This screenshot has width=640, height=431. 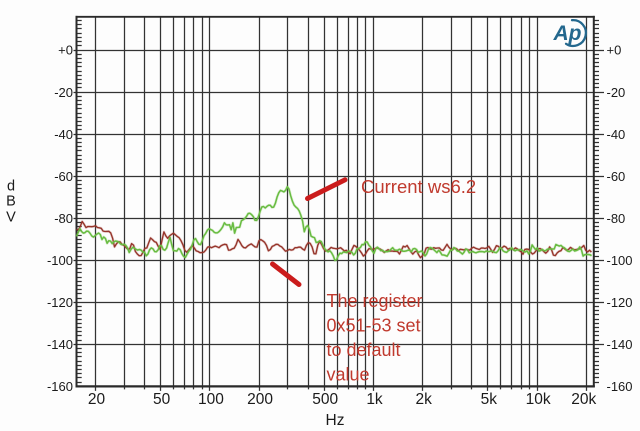 What do you see at coordinates (335, 419) in the screenshot?
I see `svg-text: Hz` at bounding box center [335, 419].